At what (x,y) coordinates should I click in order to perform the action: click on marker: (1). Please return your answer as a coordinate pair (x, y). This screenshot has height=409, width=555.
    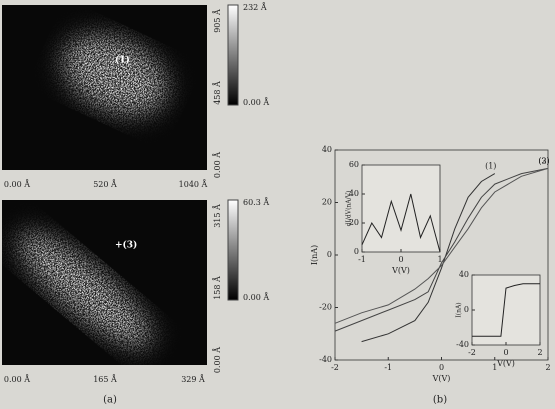
    Looking at the image, I should click on (122, 60).